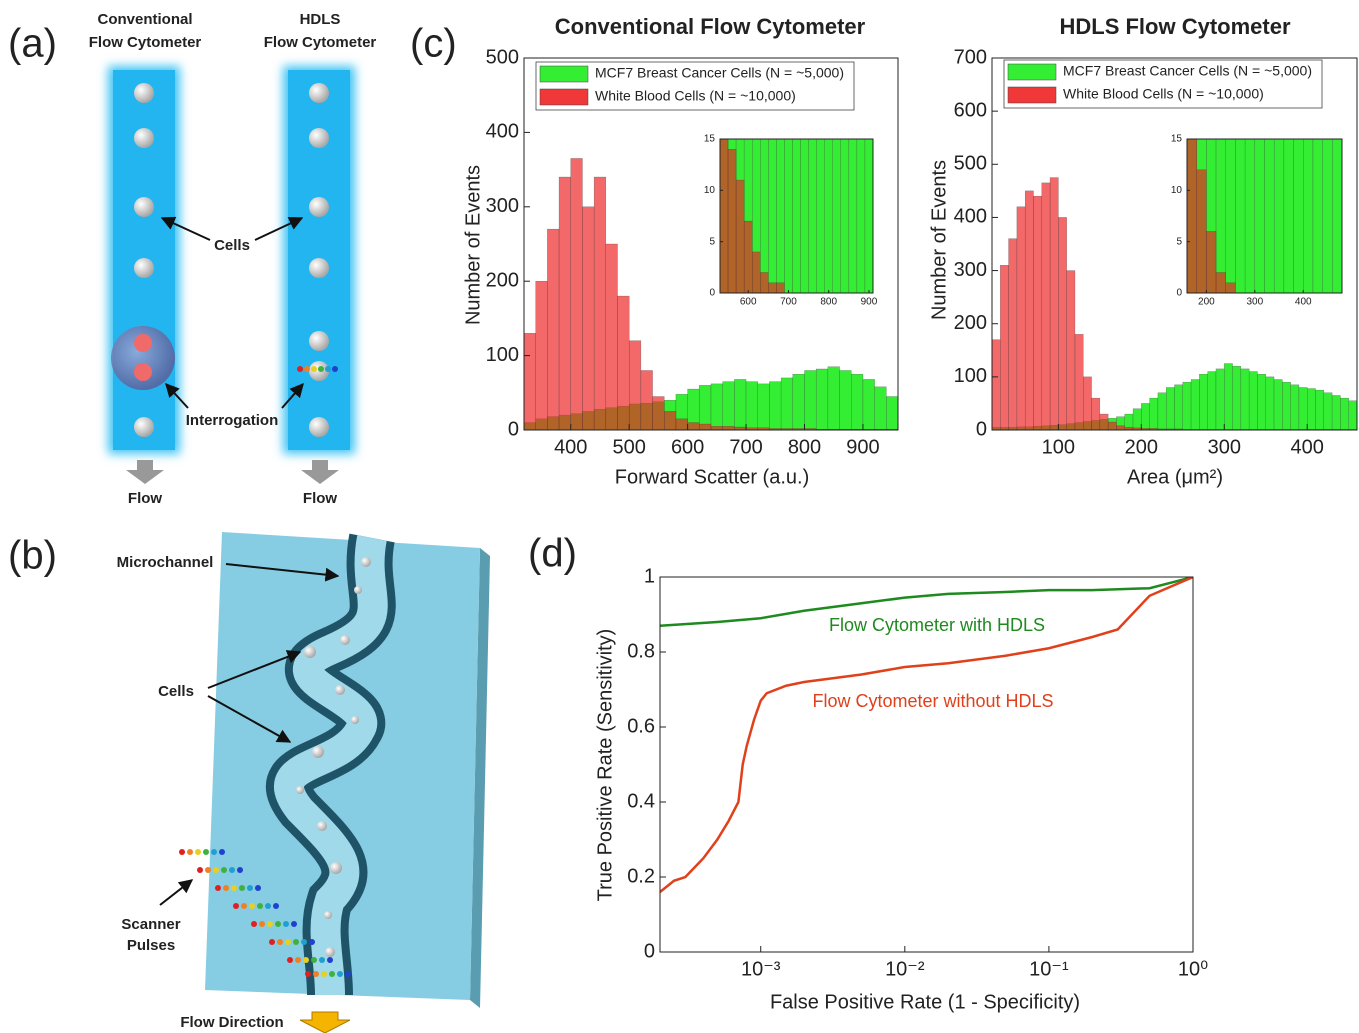  What do you see at coordinates (1163, 84) in the screenshot?
I see `legend-box` at bounding box center [1163, 84].